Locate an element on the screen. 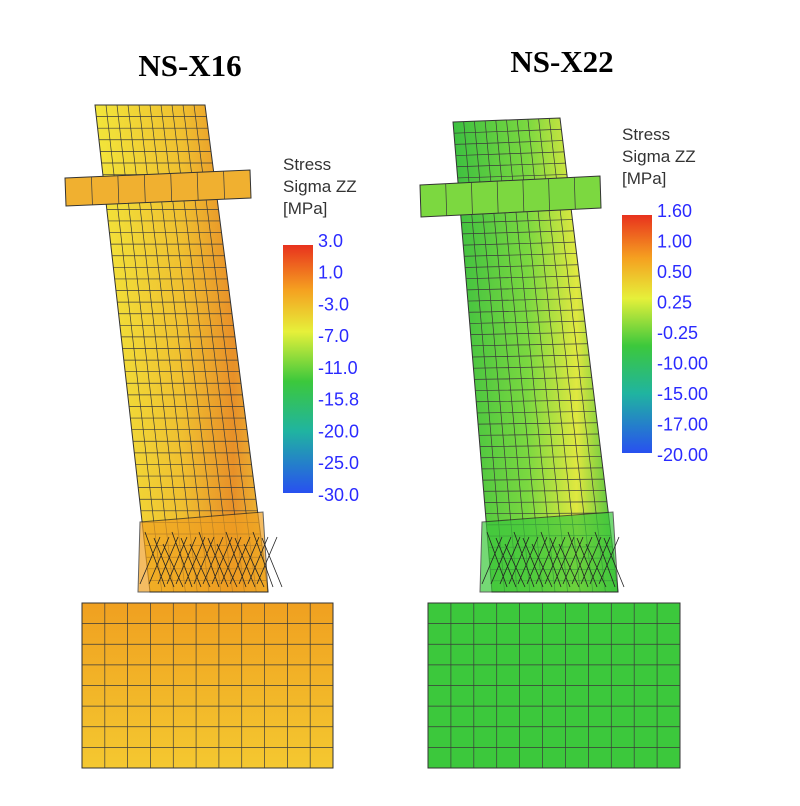 The width and height of the screenshot is (800, 806). colorbar-label: -30.0 is located at coordinates (338, 495).